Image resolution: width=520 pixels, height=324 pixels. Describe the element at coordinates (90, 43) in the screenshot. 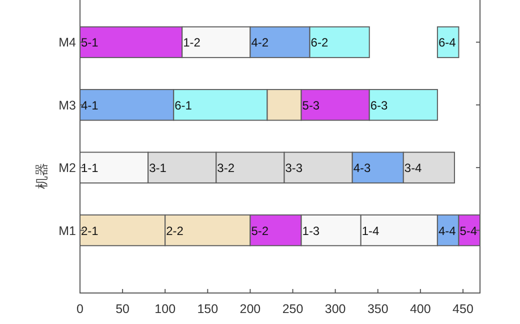

I see `annotation: 5-1` at that location.